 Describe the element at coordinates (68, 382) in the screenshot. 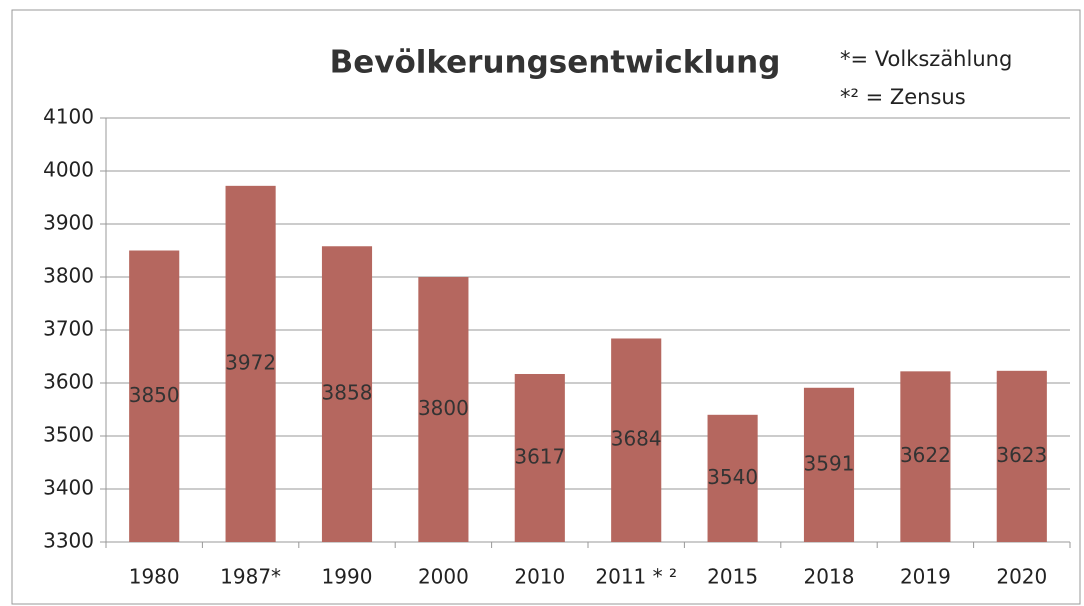

I see `y-tick-label: 3600` at that location.